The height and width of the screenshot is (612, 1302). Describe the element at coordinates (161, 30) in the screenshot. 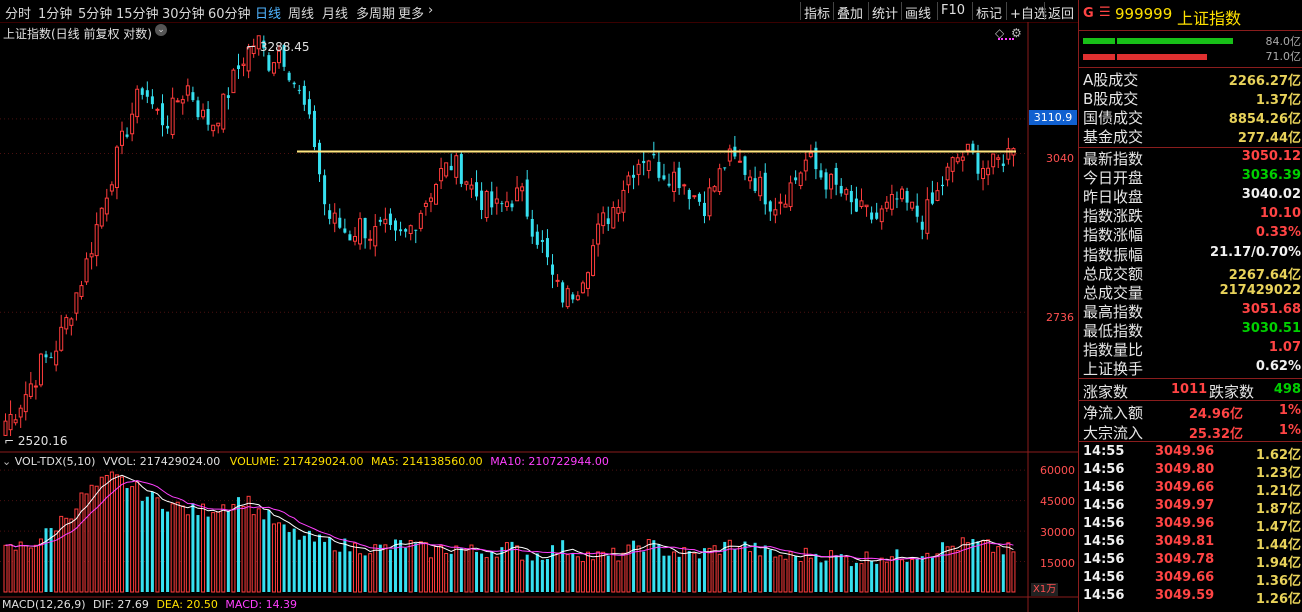

I see `chart-title-dropdown-icon: ⌄` at that location.